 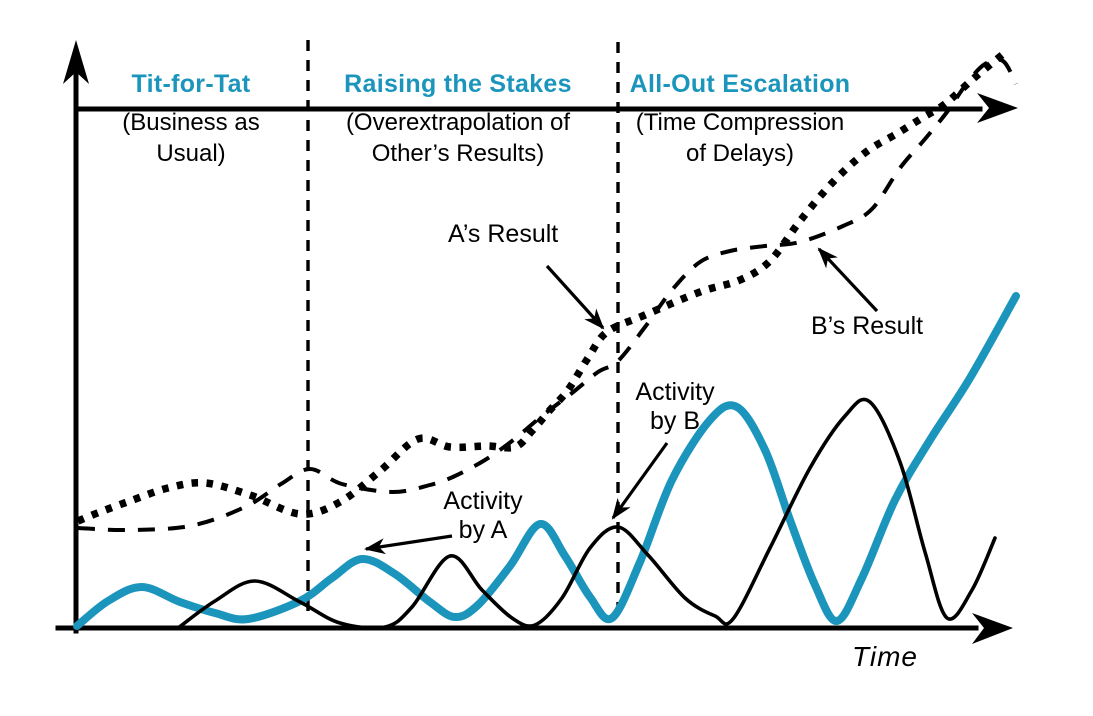 What do you see at coordinates (76, 337) in the screenshot?
I see `y-axis` at bounding box center [76, 337].